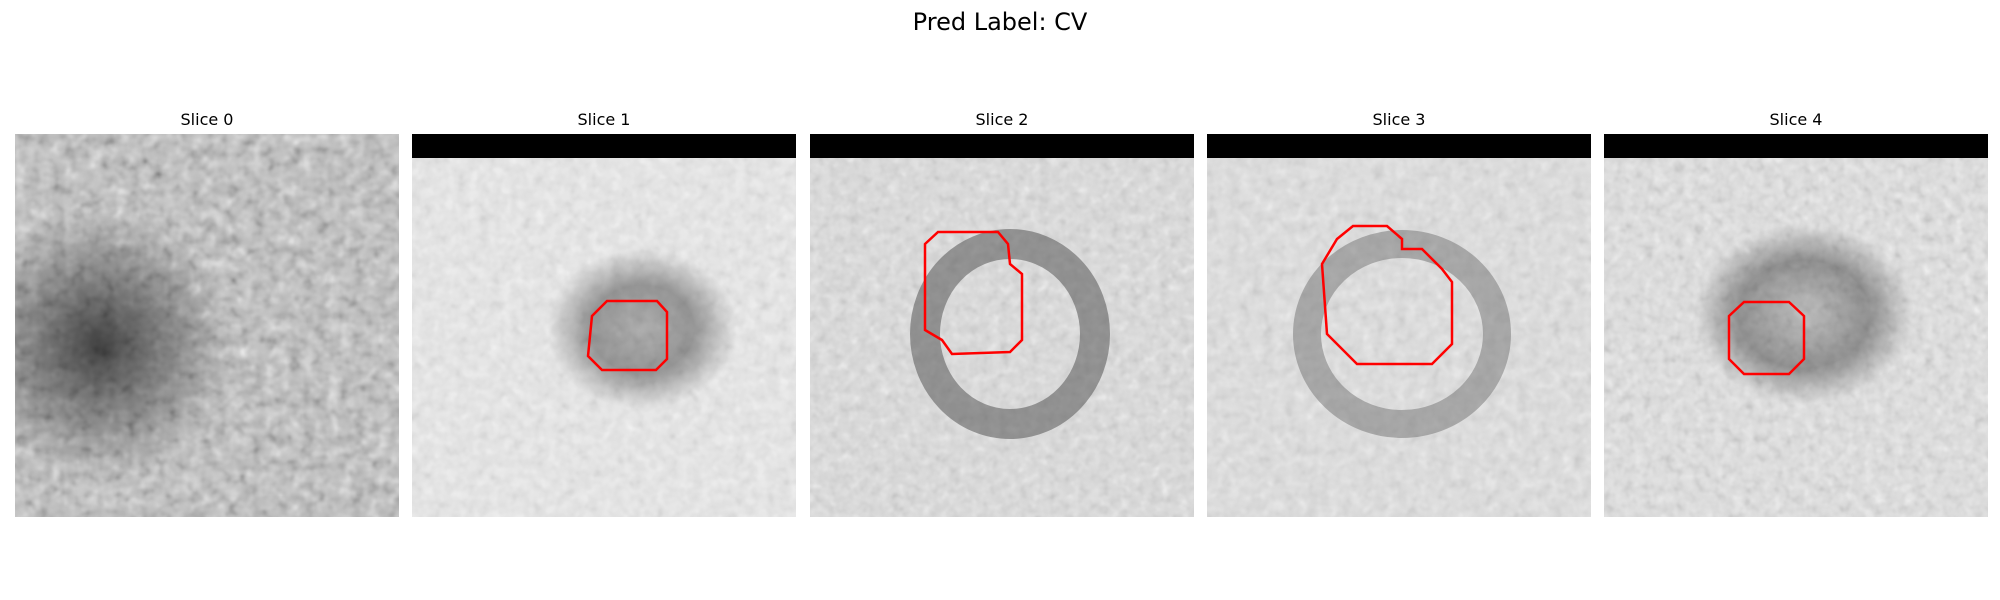 The height and width of the screenshot is (600, 2000). Describe the element at coordinates (1399, 119) in the screenshot. I see `slice-title: Slice 3` at that location.